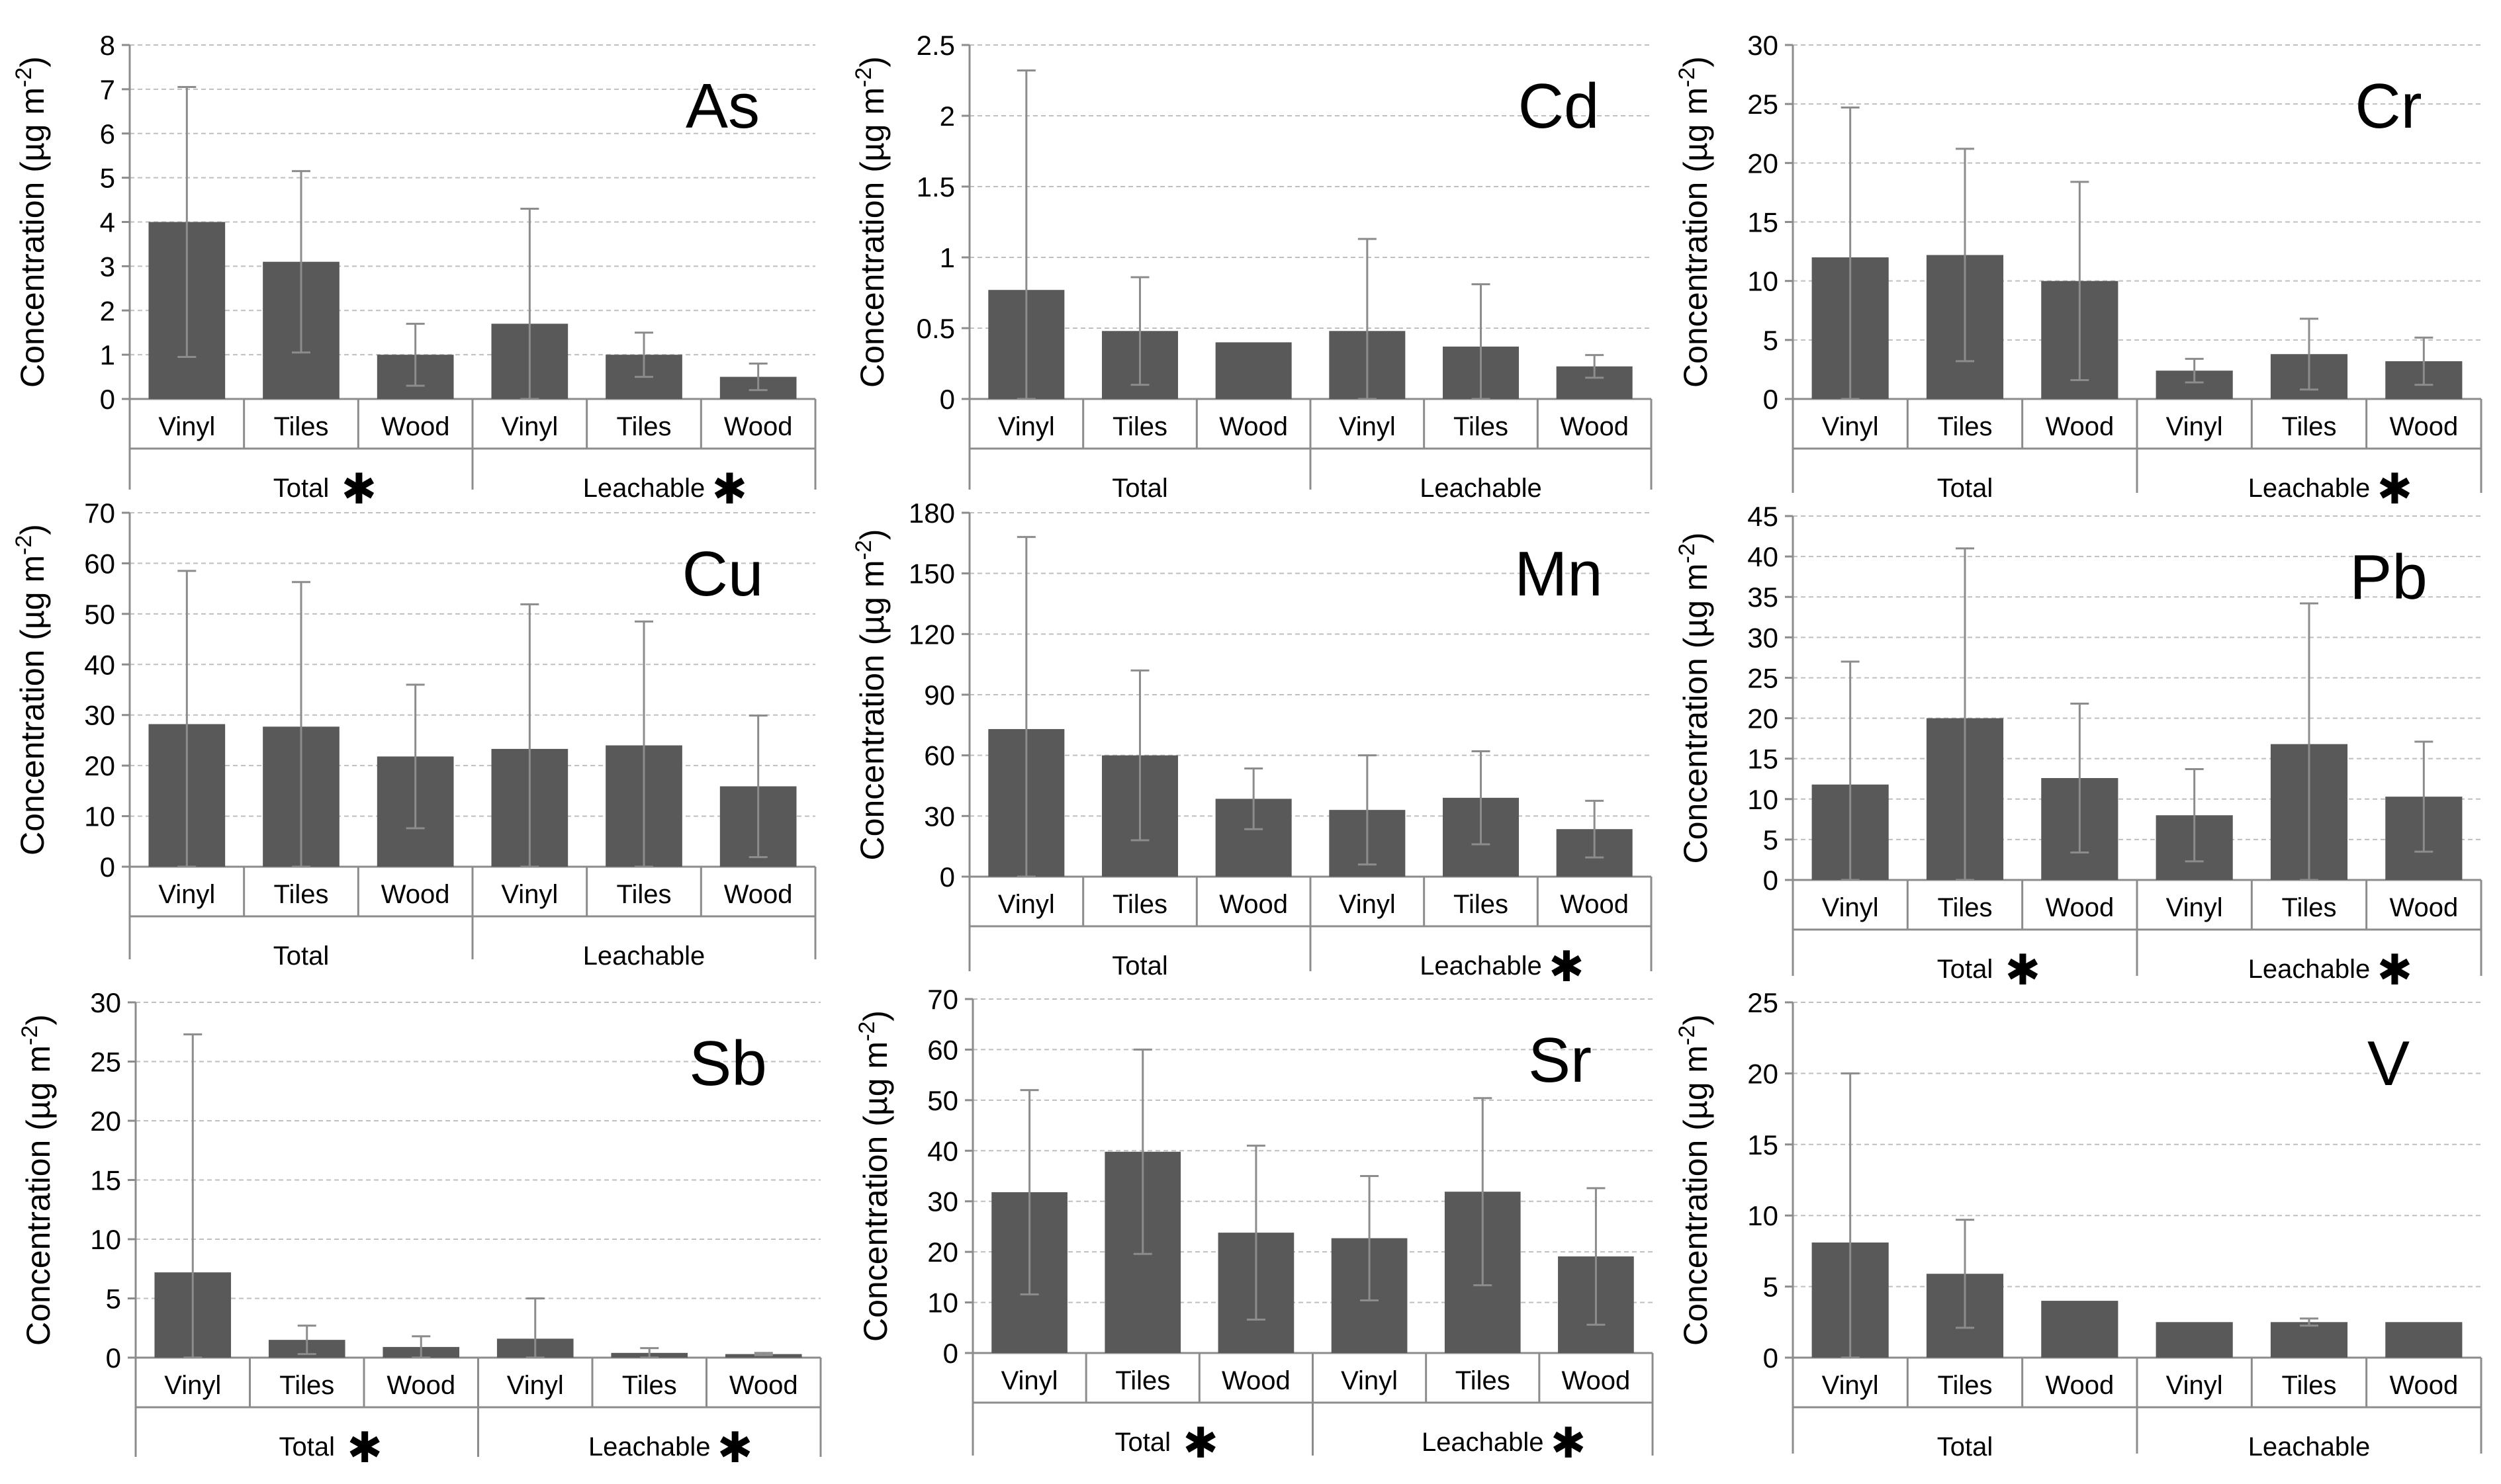 Image resolution: width=2501 pixels, height=1484 pixels. Describe the element at coordinates (107, 46) in the screenshot. I see `y-tick-label: 8` at that location.